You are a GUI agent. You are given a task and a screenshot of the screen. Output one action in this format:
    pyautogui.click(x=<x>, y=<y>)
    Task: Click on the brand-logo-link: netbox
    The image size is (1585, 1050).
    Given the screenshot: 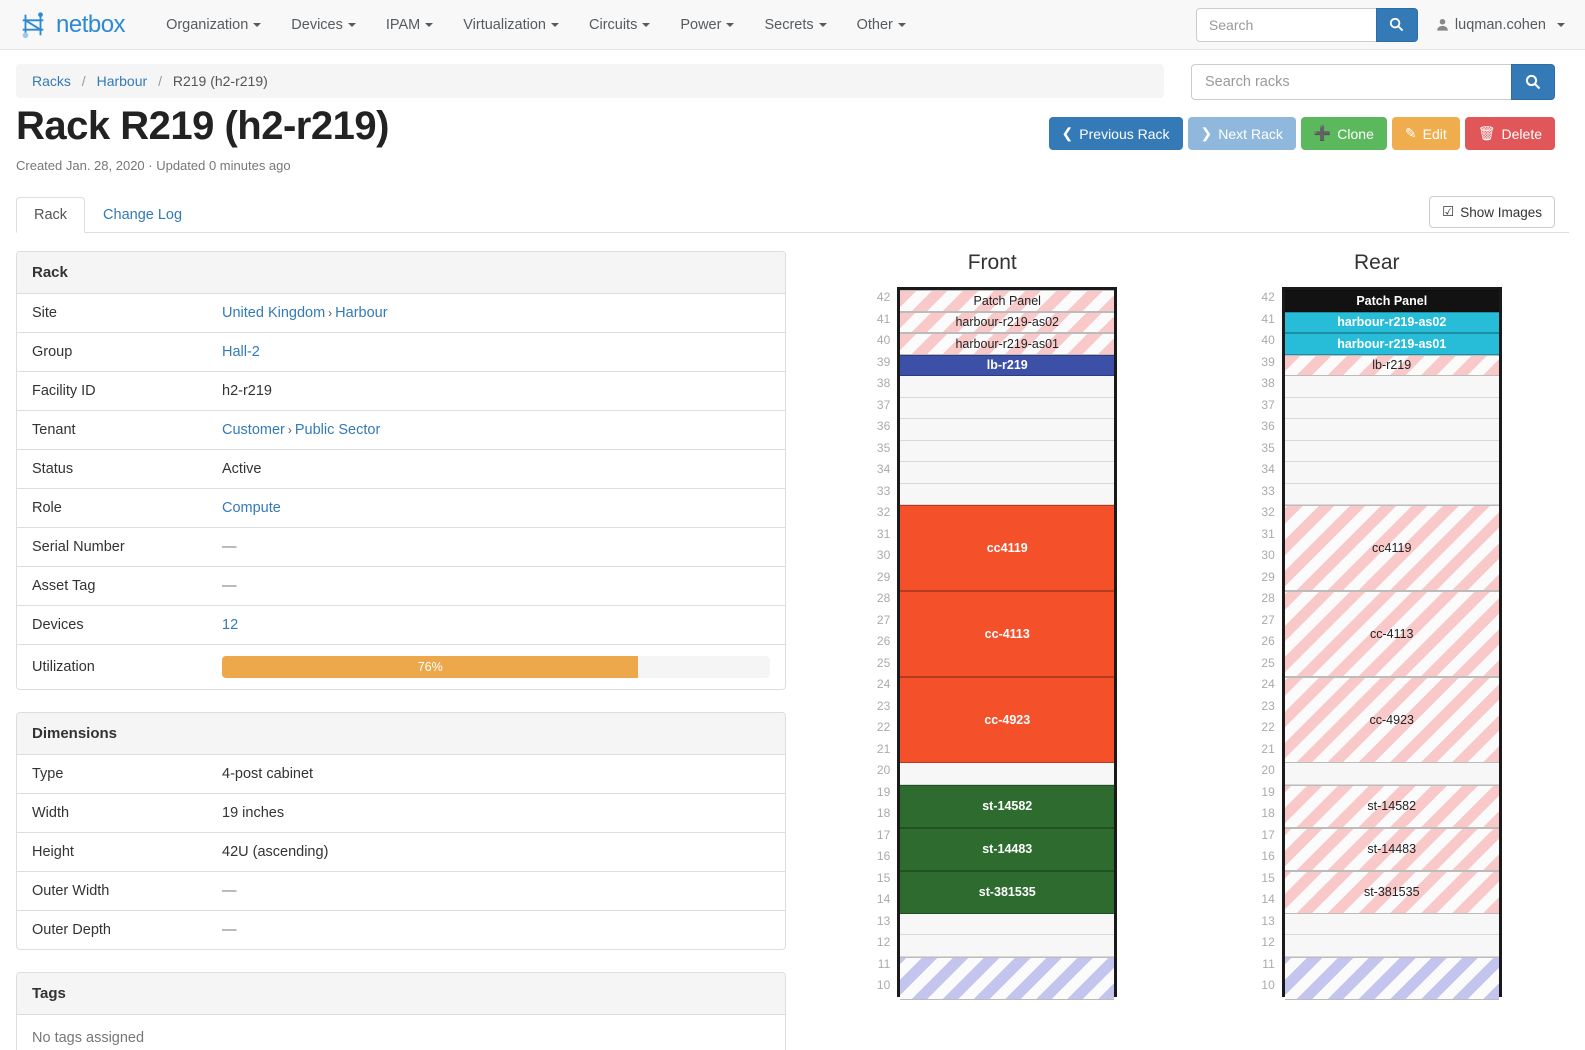 What is the action you would take?
    pyautogui.click(x=72, y=25)
    